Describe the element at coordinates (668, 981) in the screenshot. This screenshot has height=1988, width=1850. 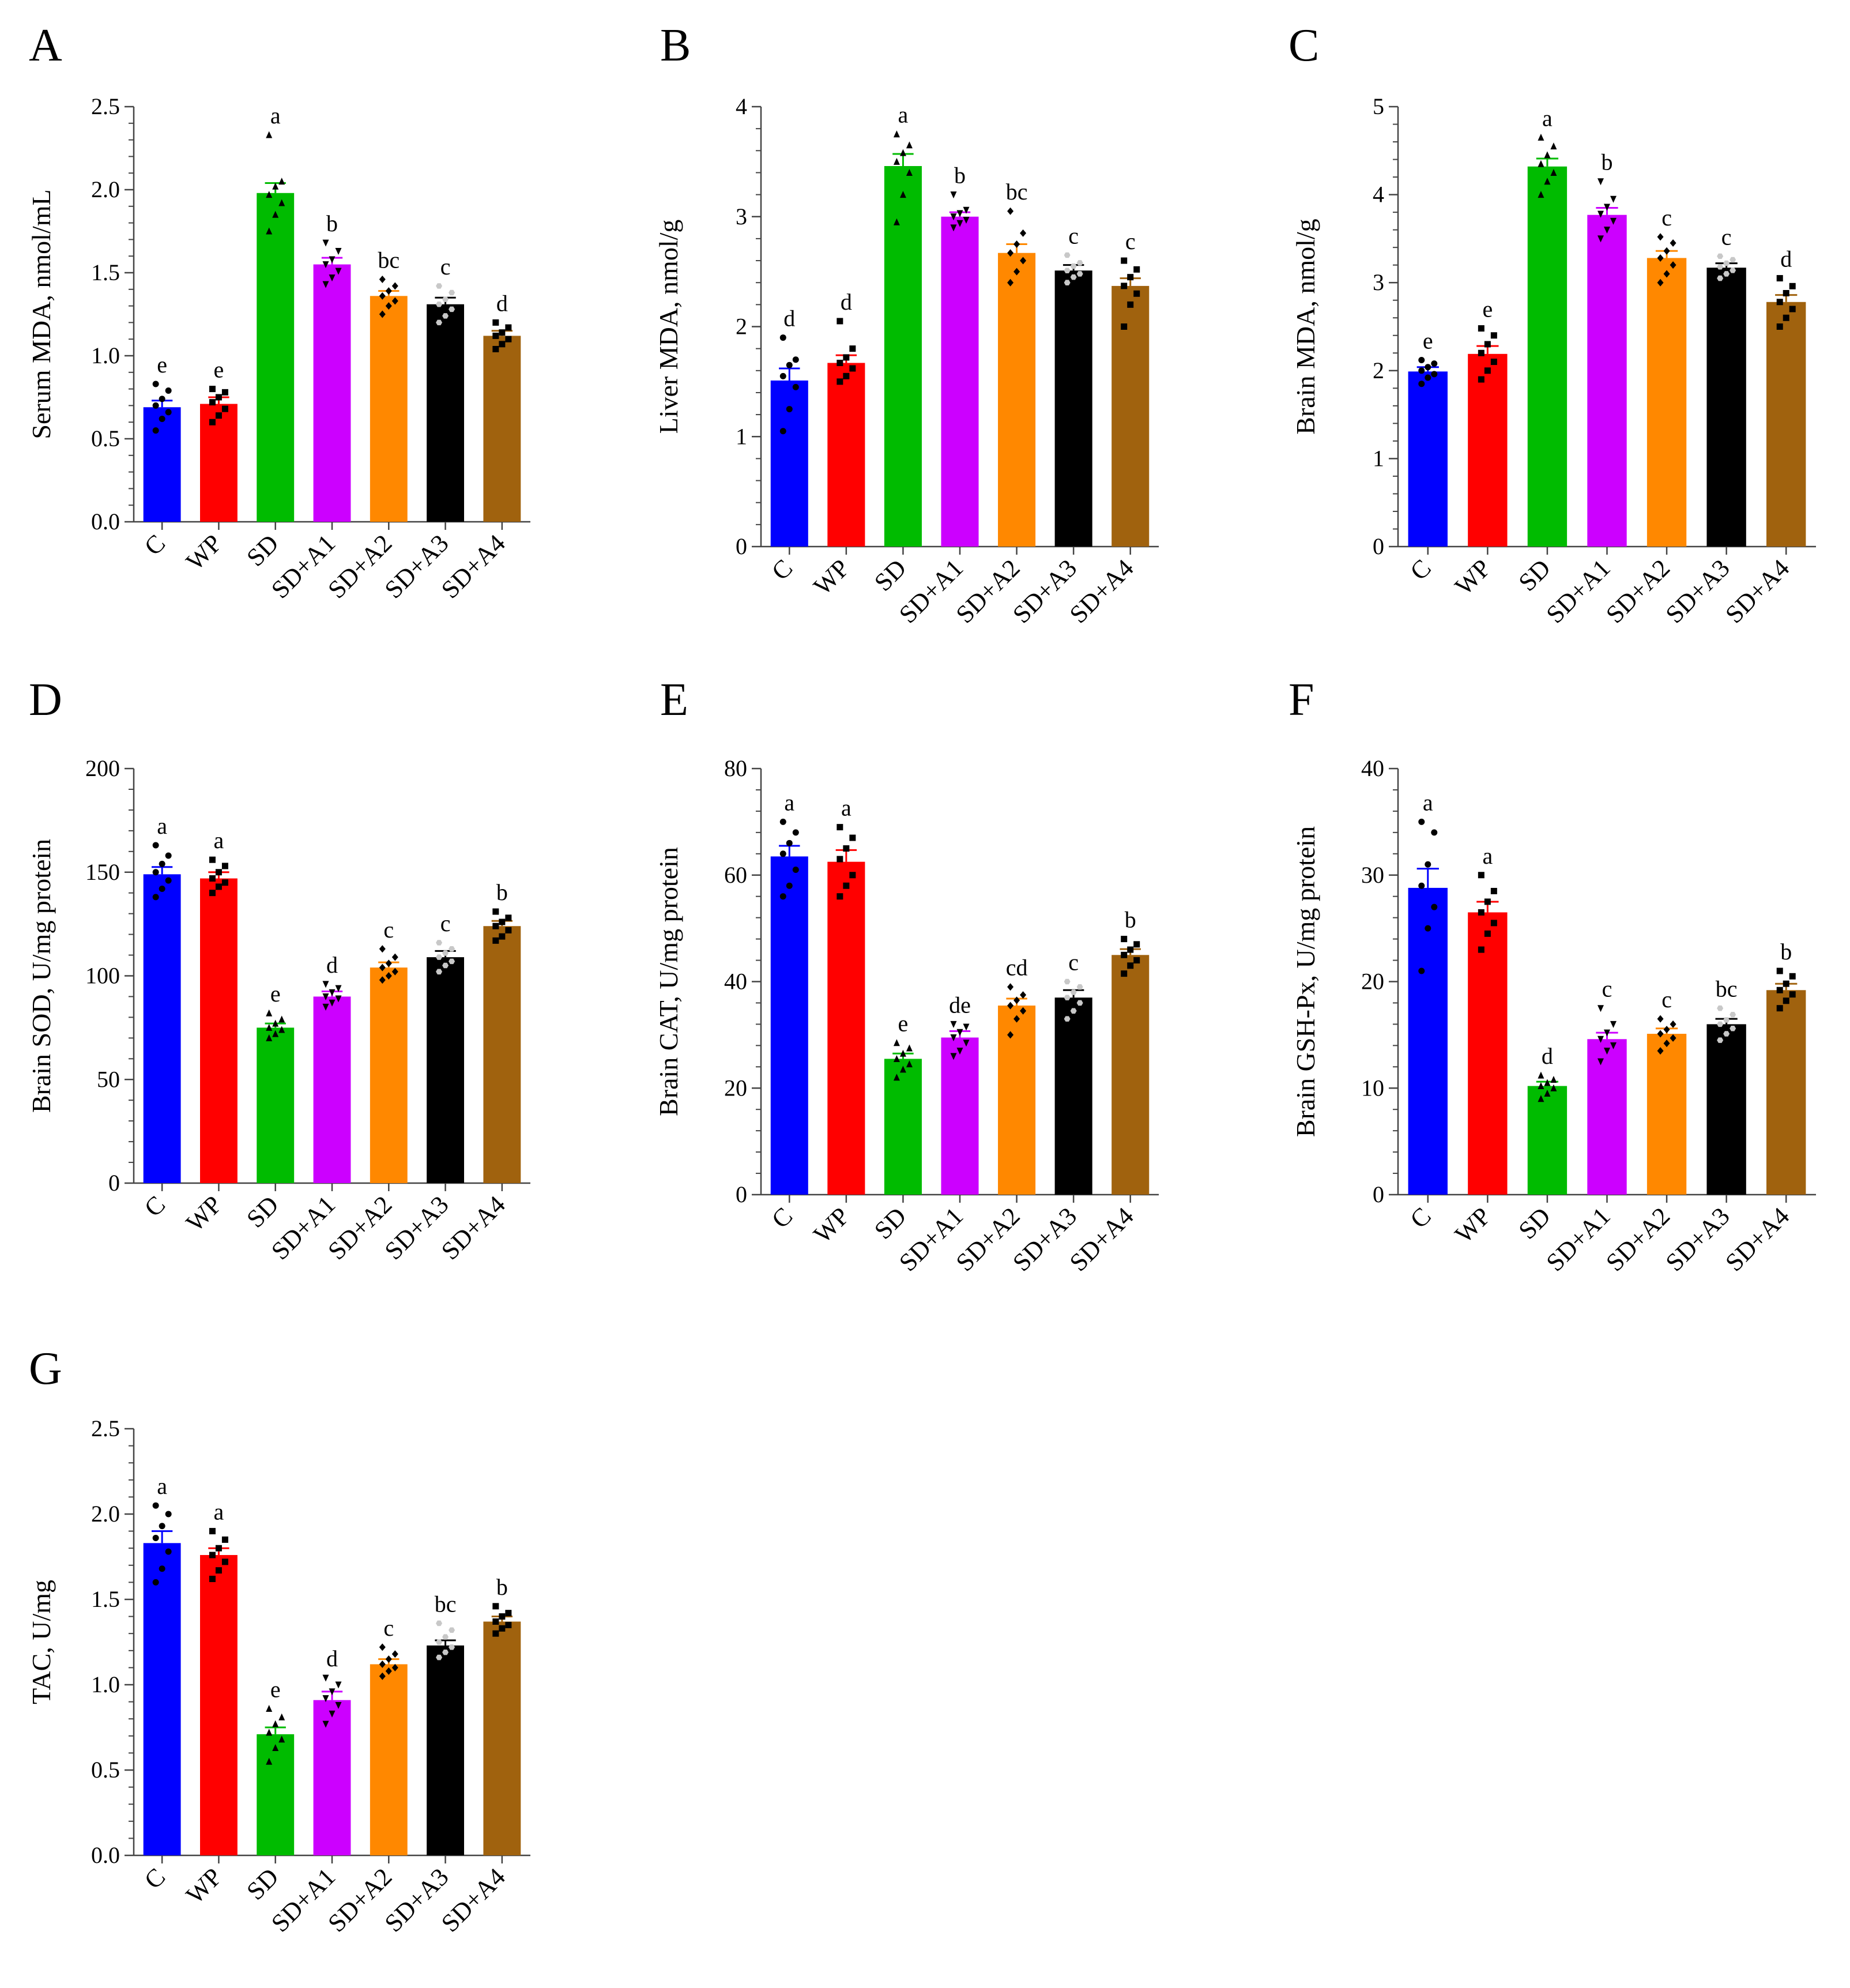
I see `y-axis-title: Brain CAT, U/mg protein` at that location.